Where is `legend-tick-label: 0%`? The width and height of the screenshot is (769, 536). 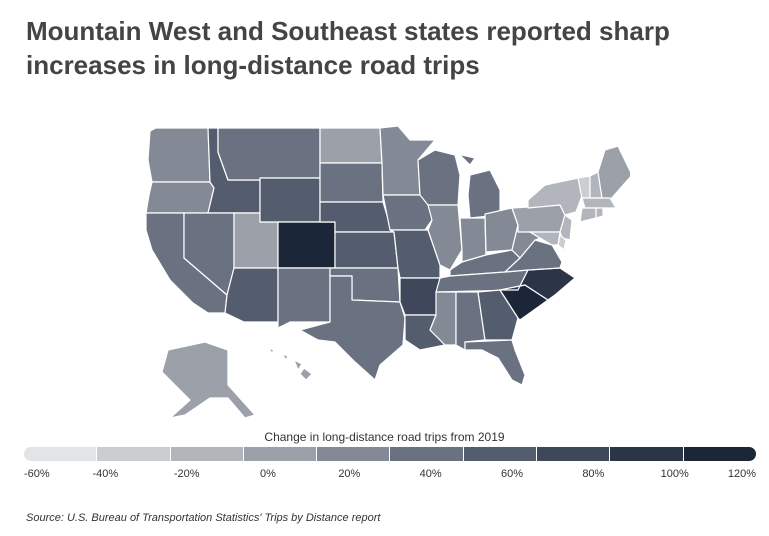
legend-tick-label: 0% is located at coordinates (268, 474).